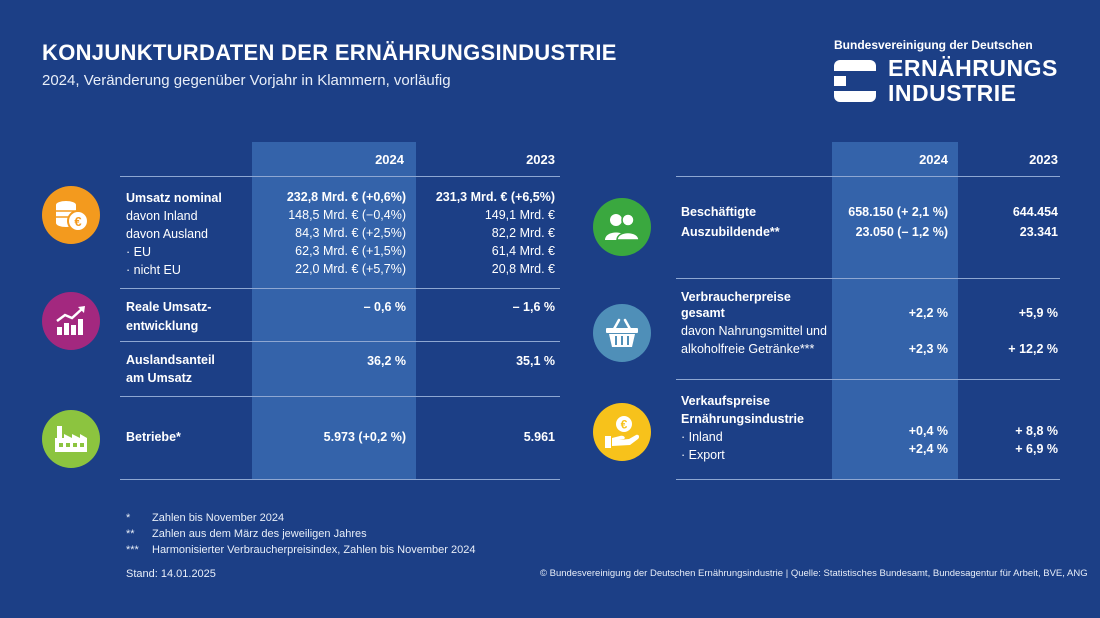  I want to click on umsatz-nominal-2023: 231,3 Mrd. € (+6,5%), so click(495, 197).